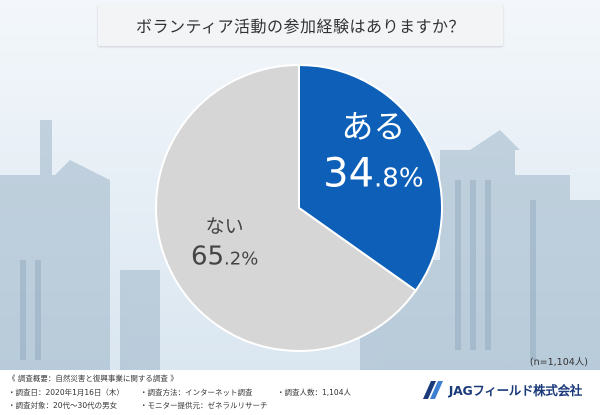  I want to click on sample-size-label: (n=1,104人), so click(558, 362).